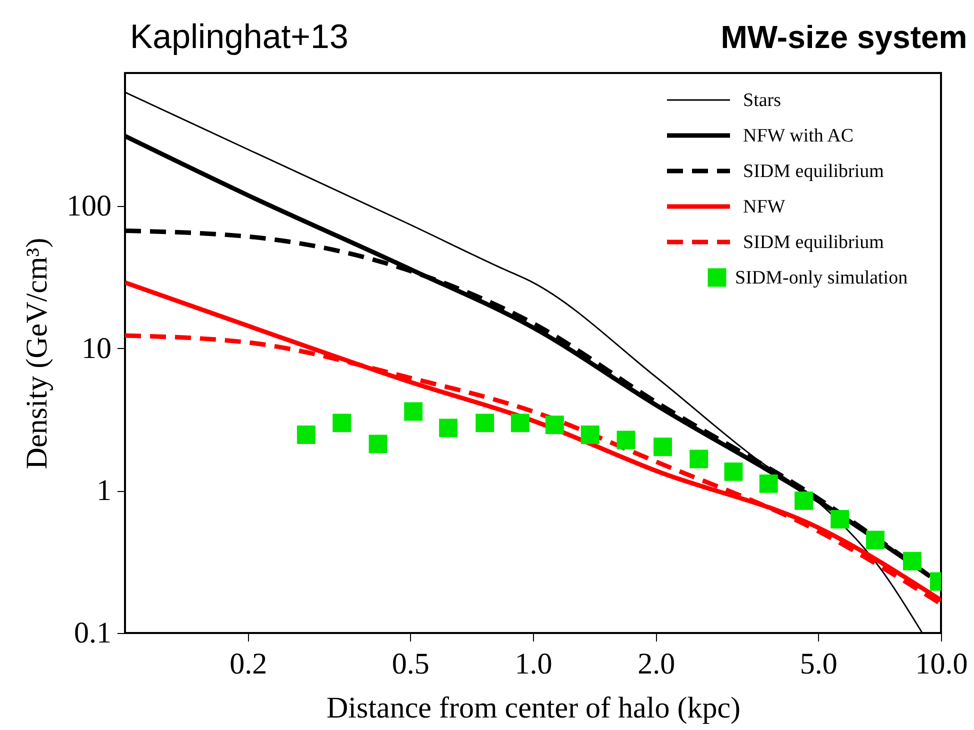 The height and width of the screenshot is (730, 974). What do you see at coordinates (657, 664) in the screenshot?
I see `x-tick-label: 2.0` at bounding box center [657, 664].